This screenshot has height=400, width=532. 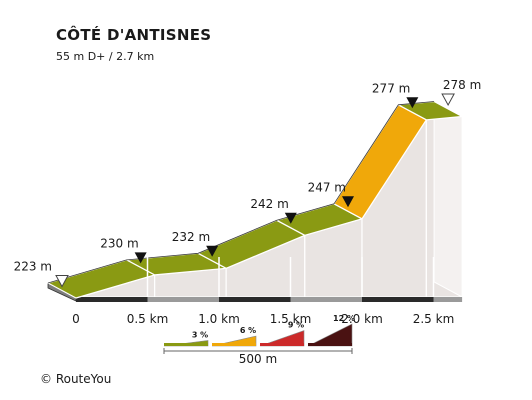 What do you see at coordinates (462, 85) in the screenshot?
I see `elevation-label: 278 m` at bounding box center [462, 85].